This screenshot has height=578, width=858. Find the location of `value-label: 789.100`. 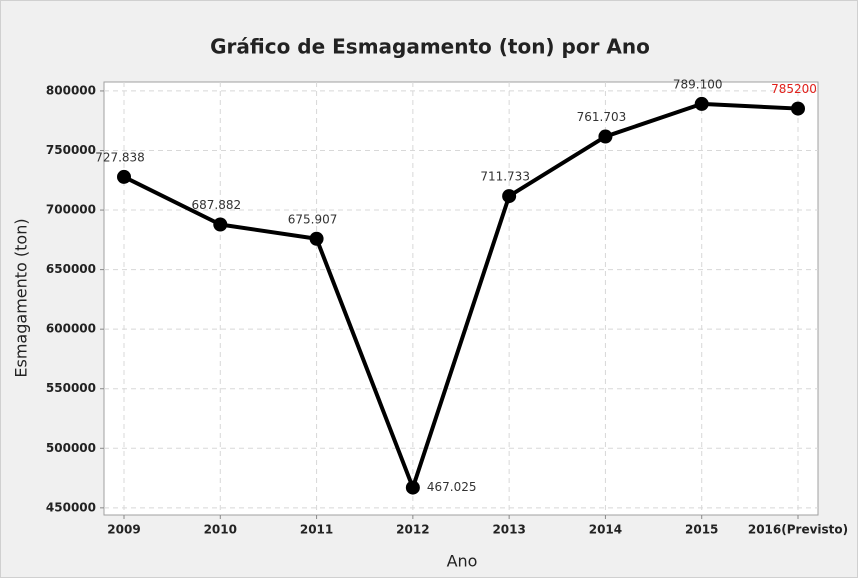

value-label: 789.100 is located at coordinates (698, 84).